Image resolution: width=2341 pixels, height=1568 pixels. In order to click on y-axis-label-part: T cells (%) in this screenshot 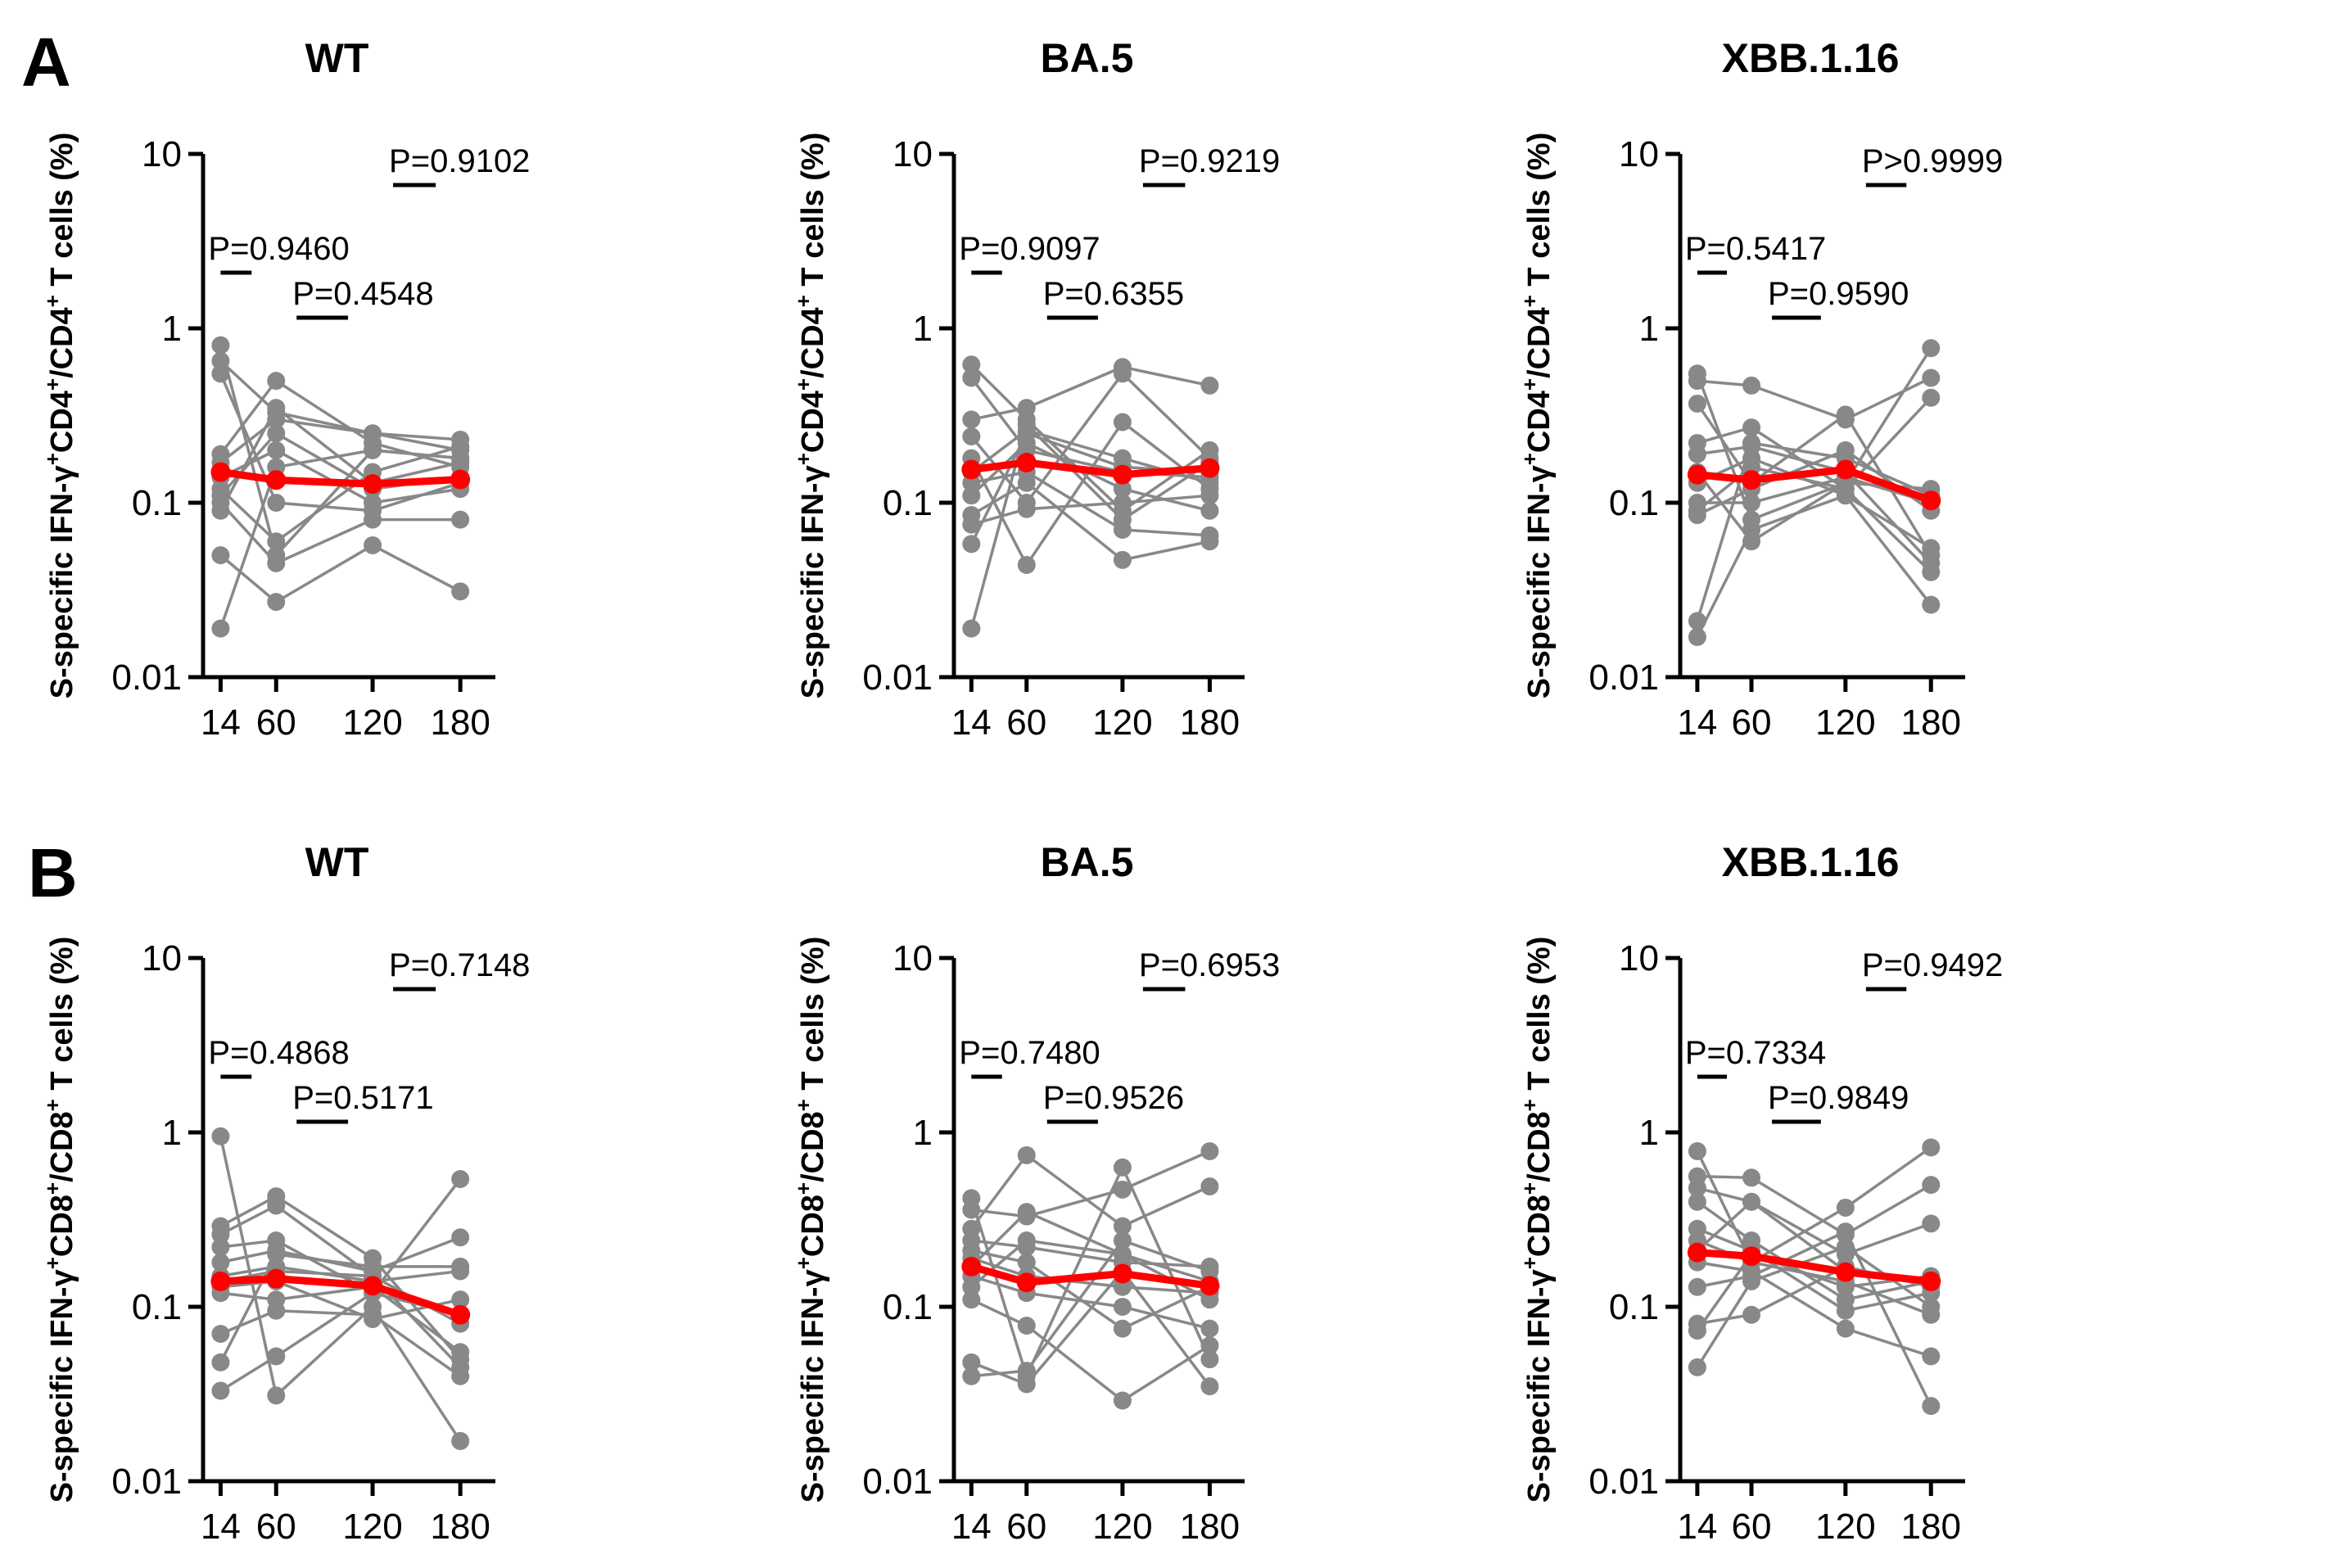, I will do `click(813, 215)`.